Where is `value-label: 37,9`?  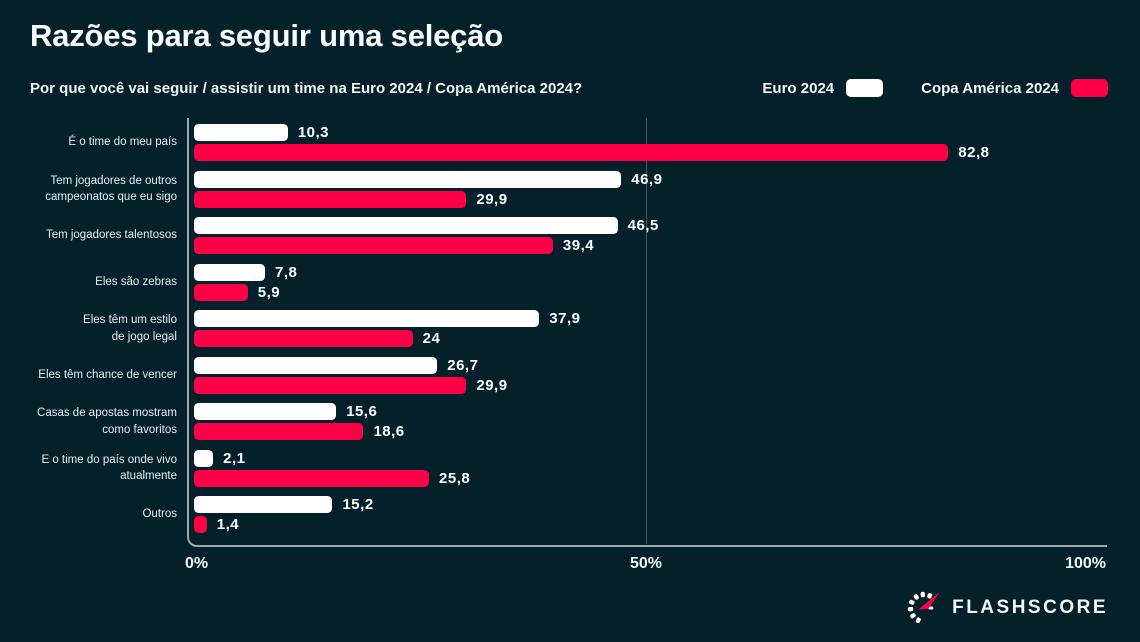
value-label: 37,9 is located at coordinates (565, 318).